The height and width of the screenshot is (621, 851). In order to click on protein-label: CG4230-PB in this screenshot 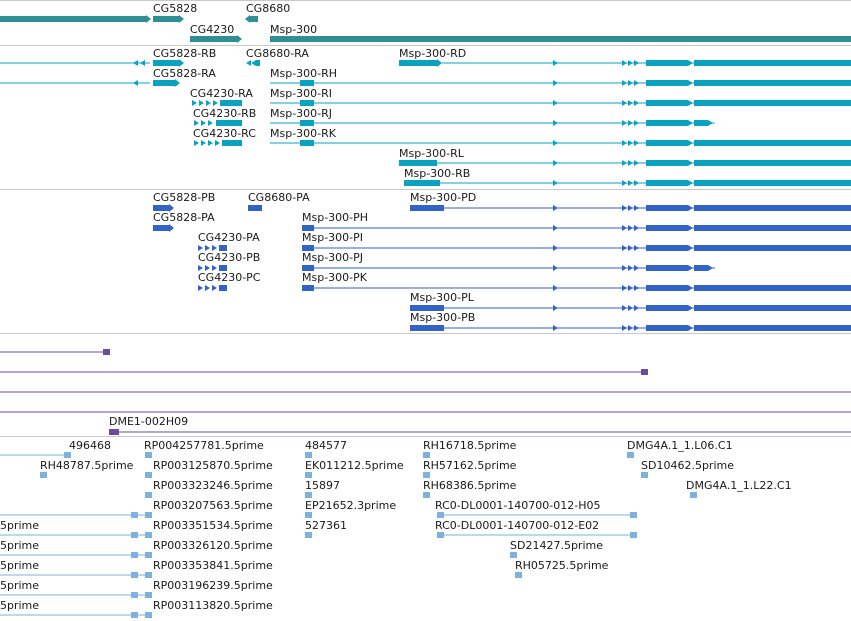, I will do `click(229, 257)`.